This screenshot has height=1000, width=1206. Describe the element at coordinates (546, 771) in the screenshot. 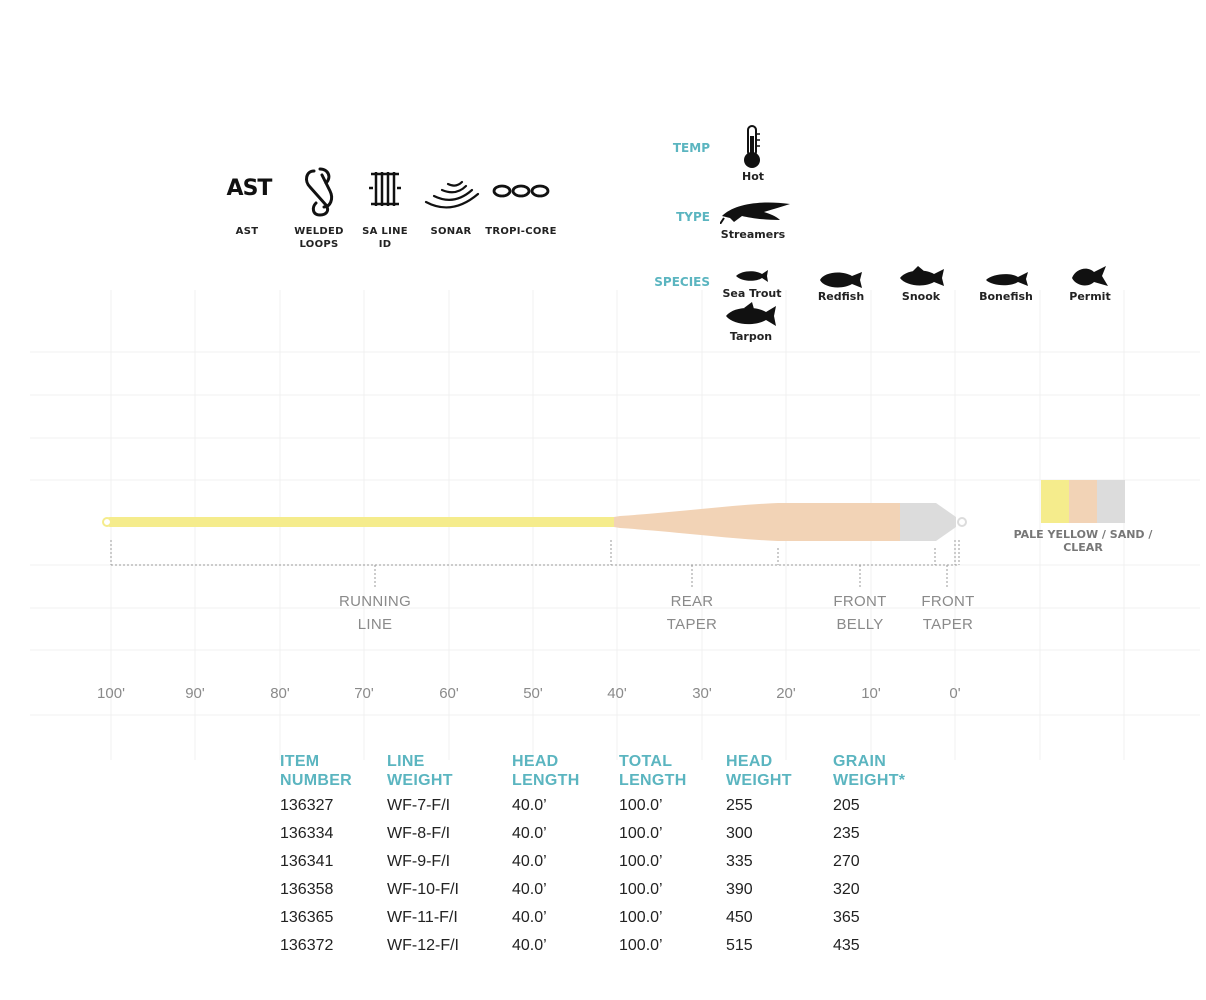

I see `header-head-length: HEAD LENGTH` at that location.